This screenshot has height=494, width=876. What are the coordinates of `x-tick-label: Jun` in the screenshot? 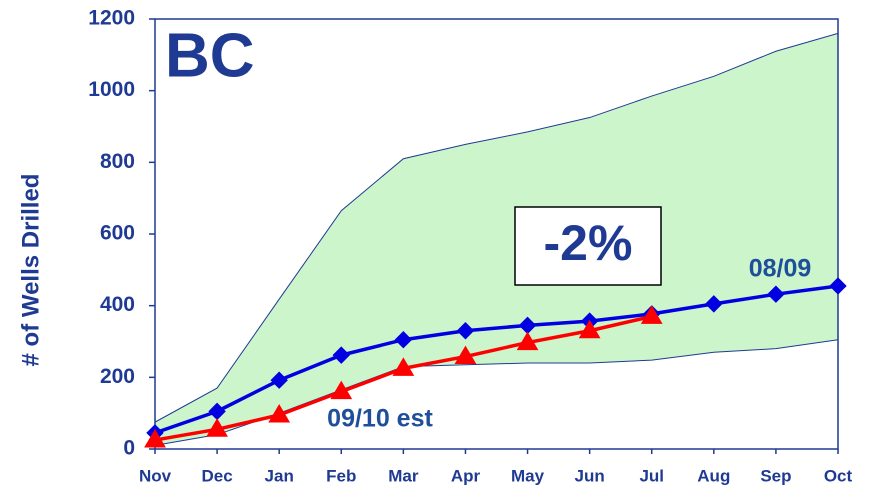 It's located at (590, 475).